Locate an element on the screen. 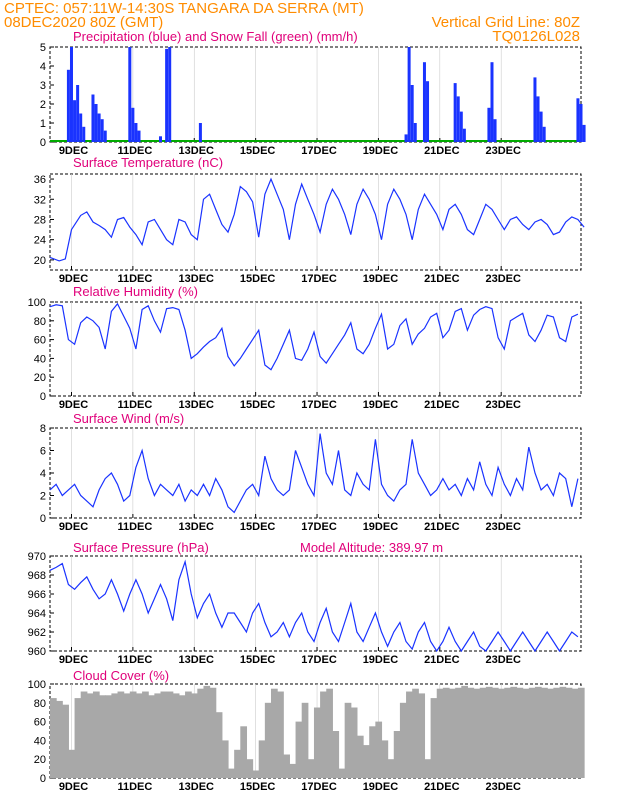 This screenshot has height=800, width=618. humidity-y-tick-label: 100 is located at coordinates (37, 303).